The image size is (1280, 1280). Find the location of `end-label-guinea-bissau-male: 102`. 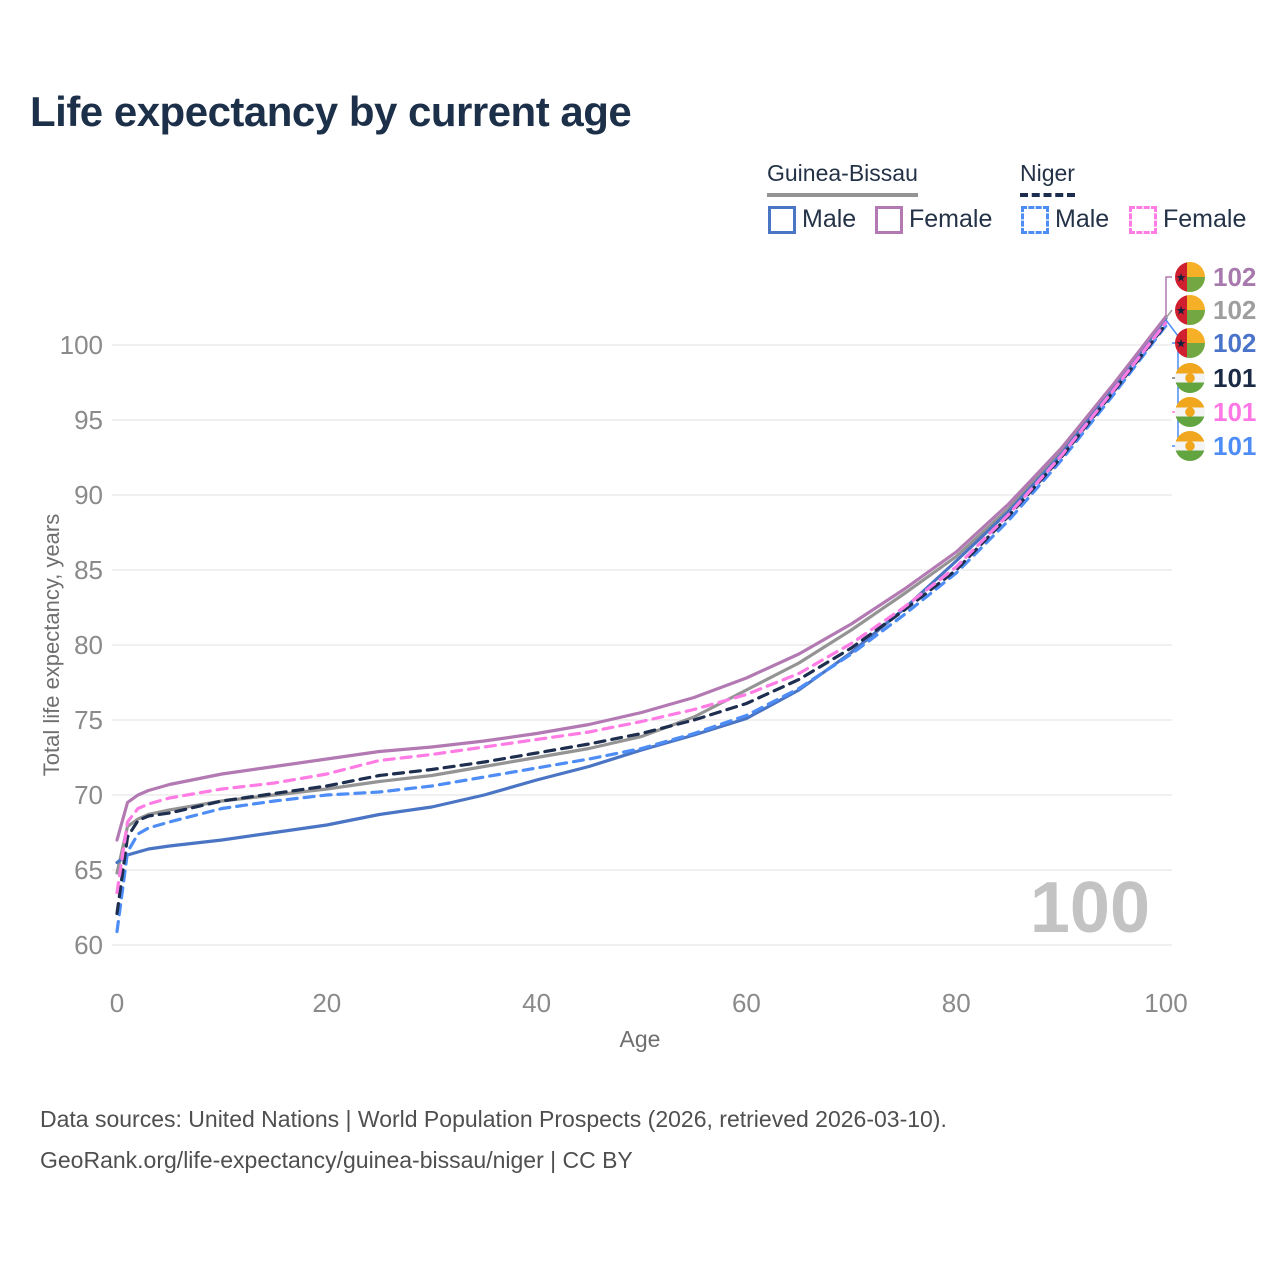

end-label-guinea-bissau-male: 102 is located at coordinates (1235, 343).